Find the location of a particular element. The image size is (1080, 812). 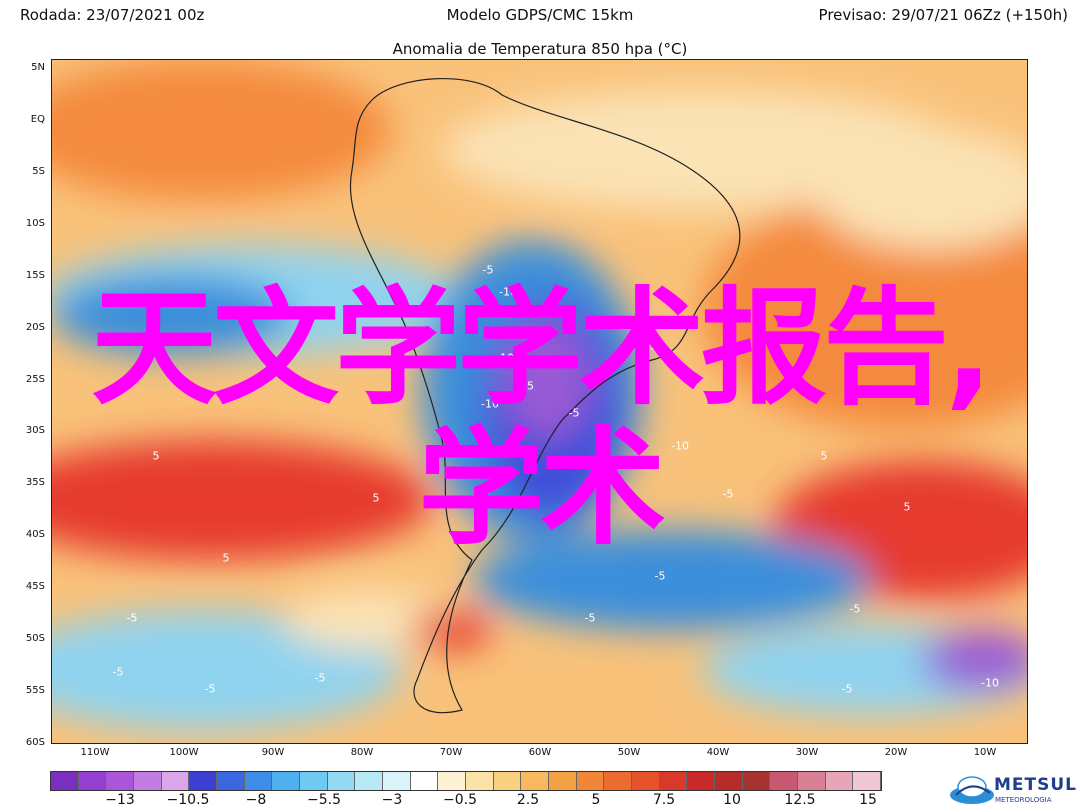

latitude-label: 20S is located at coordinates (35, 327).